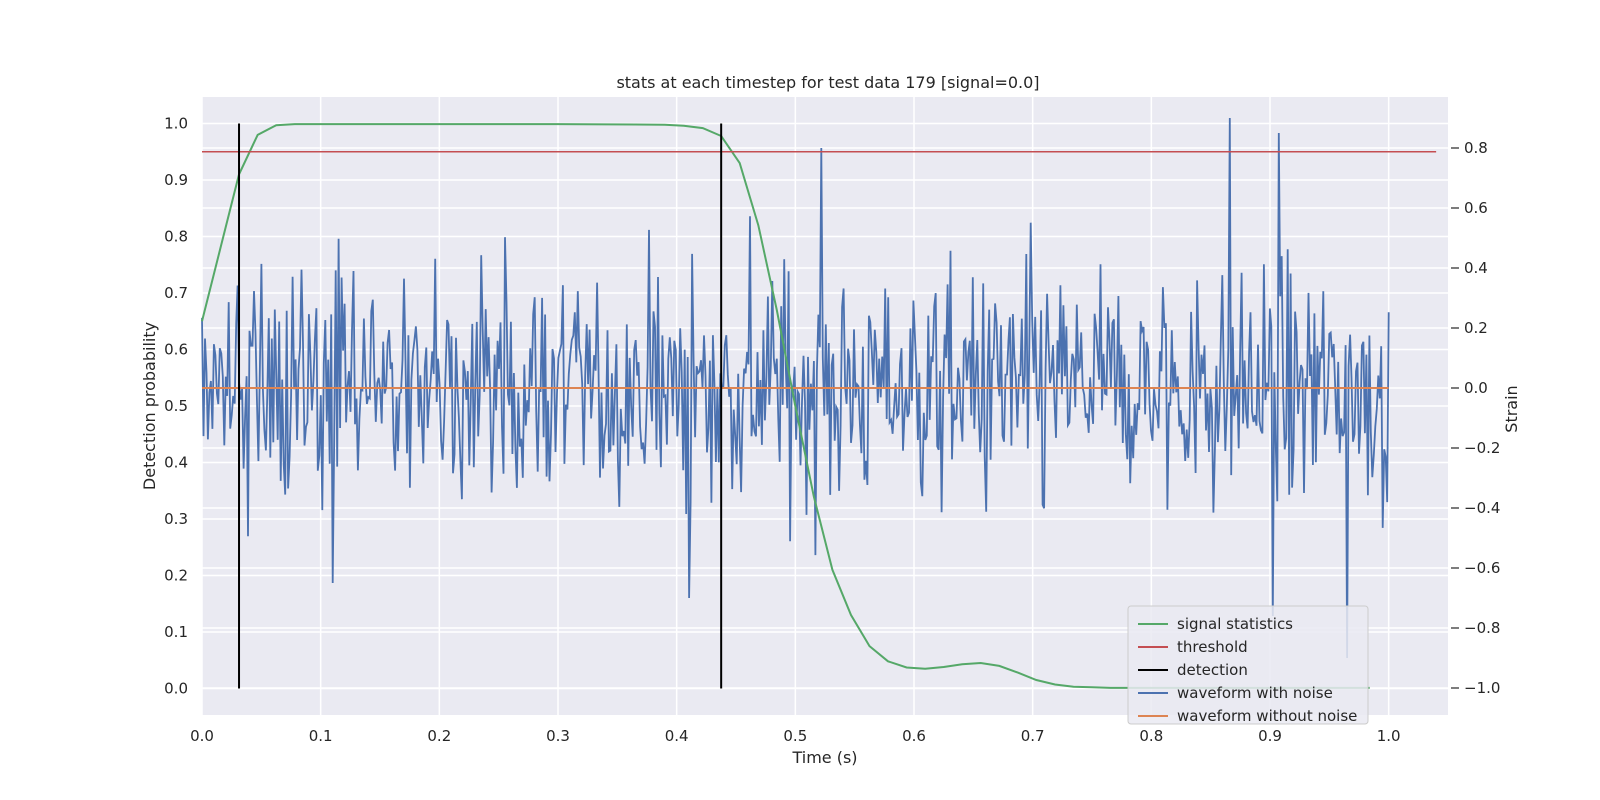 The image size is (1600, 800). I want to click on y-left-tick-label: 0.3, so click(176, 519).